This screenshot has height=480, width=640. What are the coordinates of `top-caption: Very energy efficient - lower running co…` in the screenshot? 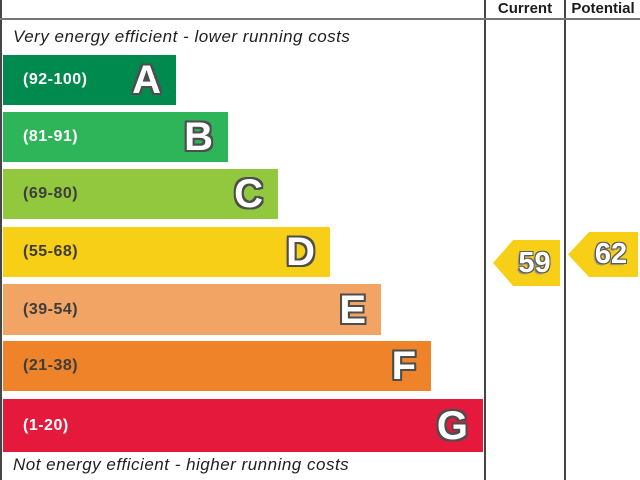 It's located at (182, 36).